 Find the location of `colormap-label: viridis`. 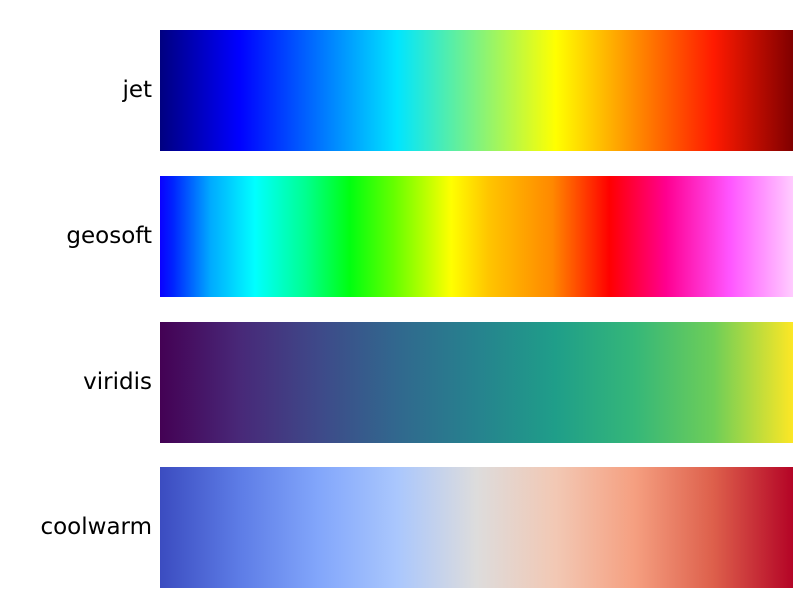

colormap-label: viridis is located at coordinates (117, 382).